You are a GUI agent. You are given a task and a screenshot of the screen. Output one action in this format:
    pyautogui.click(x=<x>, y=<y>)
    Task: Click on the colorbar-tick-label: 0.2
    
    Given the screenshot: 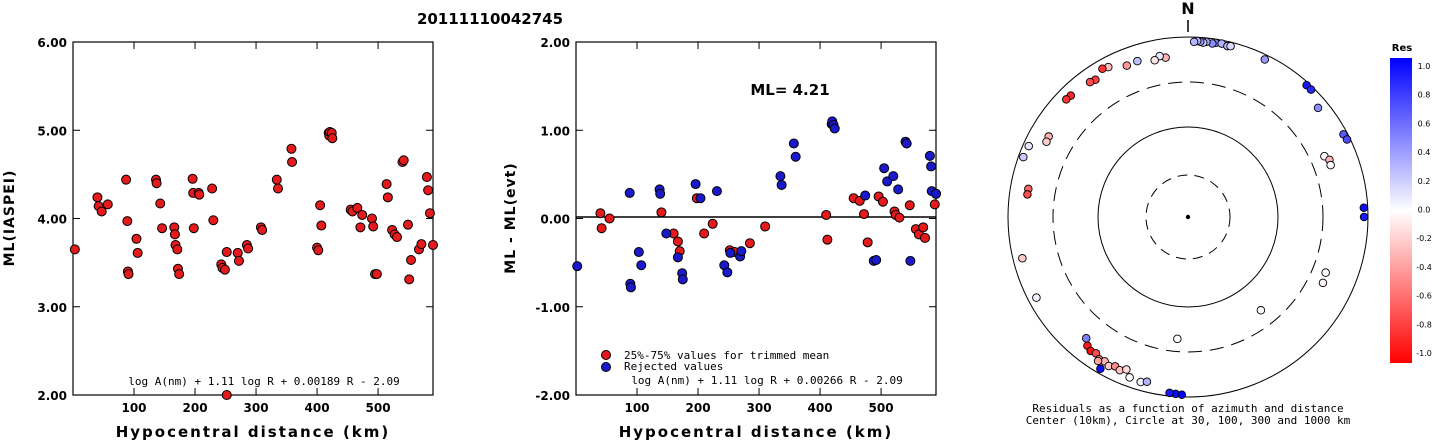 What is the action you would take?
    pyautogui.click(x=1424, y=181)
    